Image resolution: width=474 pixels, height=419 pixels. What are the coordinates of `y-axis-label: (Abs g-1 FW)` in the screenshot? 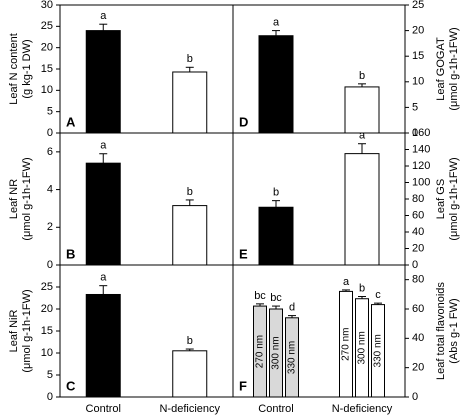 It's located at (454, 330).